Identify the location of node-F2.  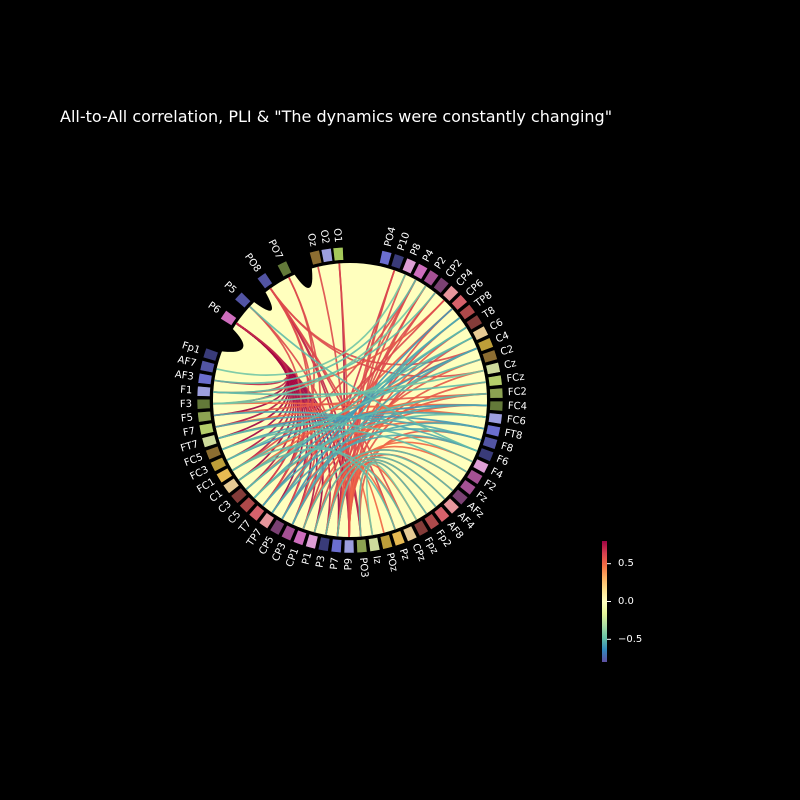
(475, 477).